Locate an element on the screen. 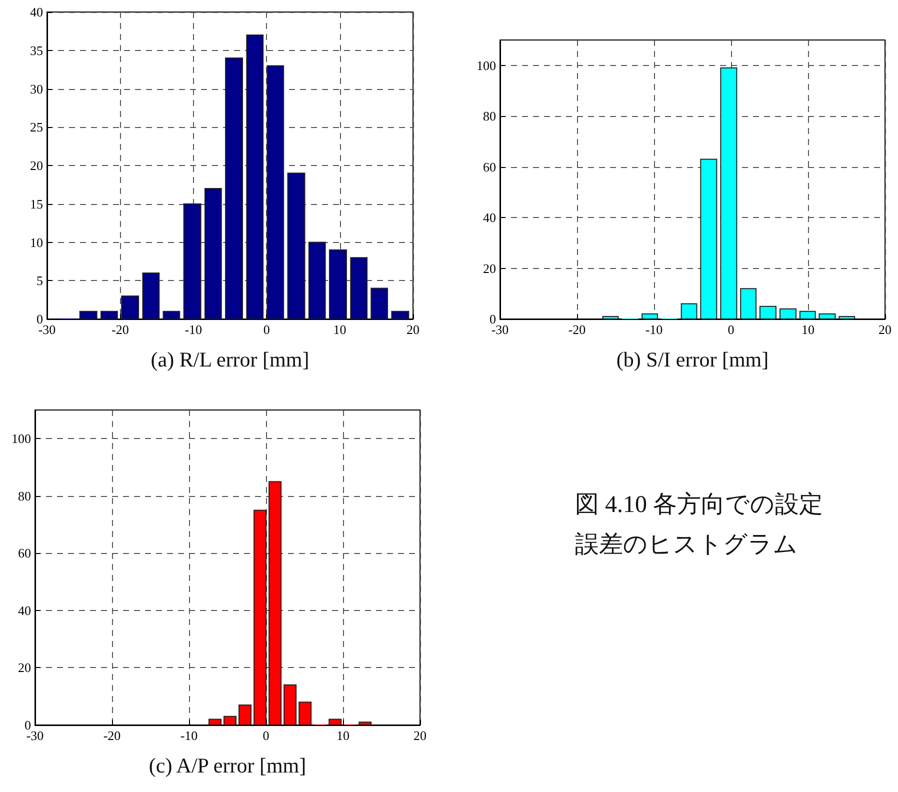 The width and height of the screenshot is (898, 792). x-axis-title: (b) S/I error [mm] is located at coordinates (692, 360).